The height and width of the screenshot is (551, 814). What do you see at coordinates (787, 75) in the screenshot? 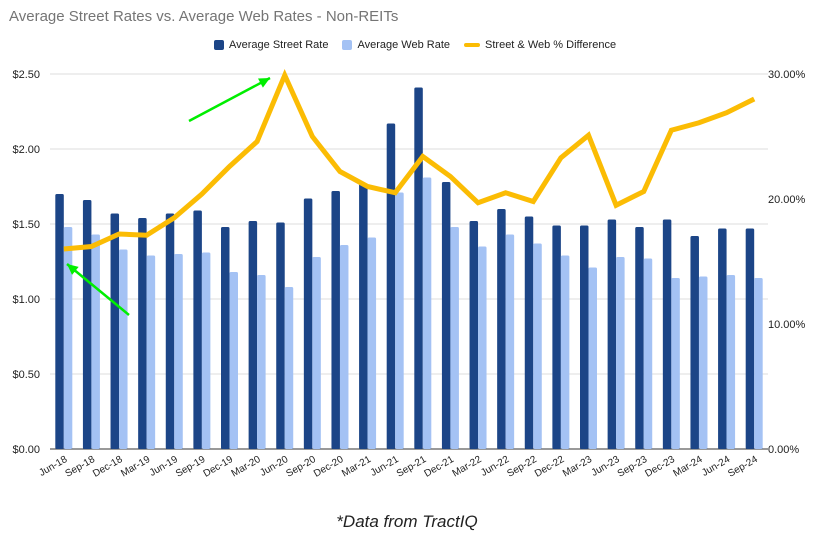
I see `right-tick-label: 30.00%` at bounding box center [787, 75].